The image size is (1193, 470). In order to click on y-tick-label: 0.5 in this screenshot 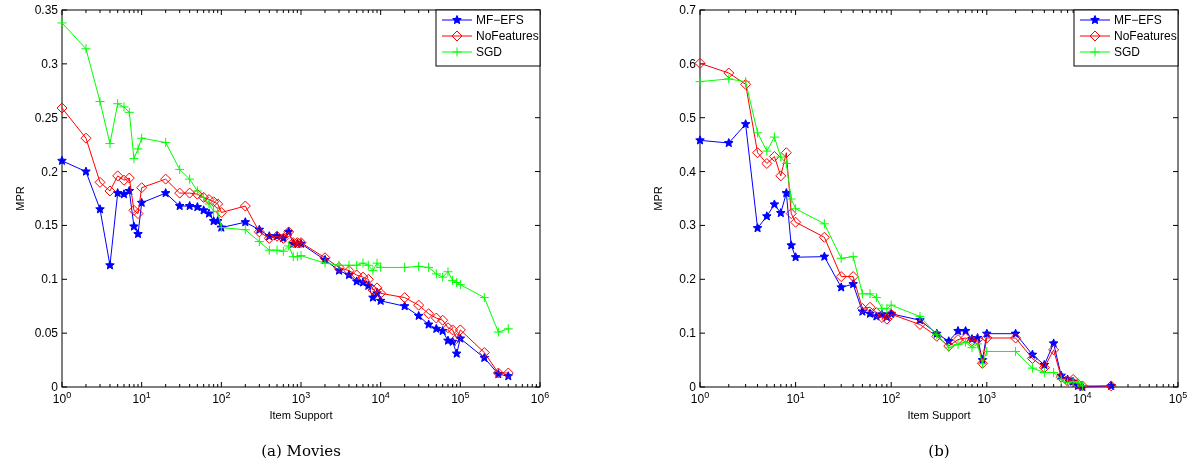, I will do `click(688, 117)`.